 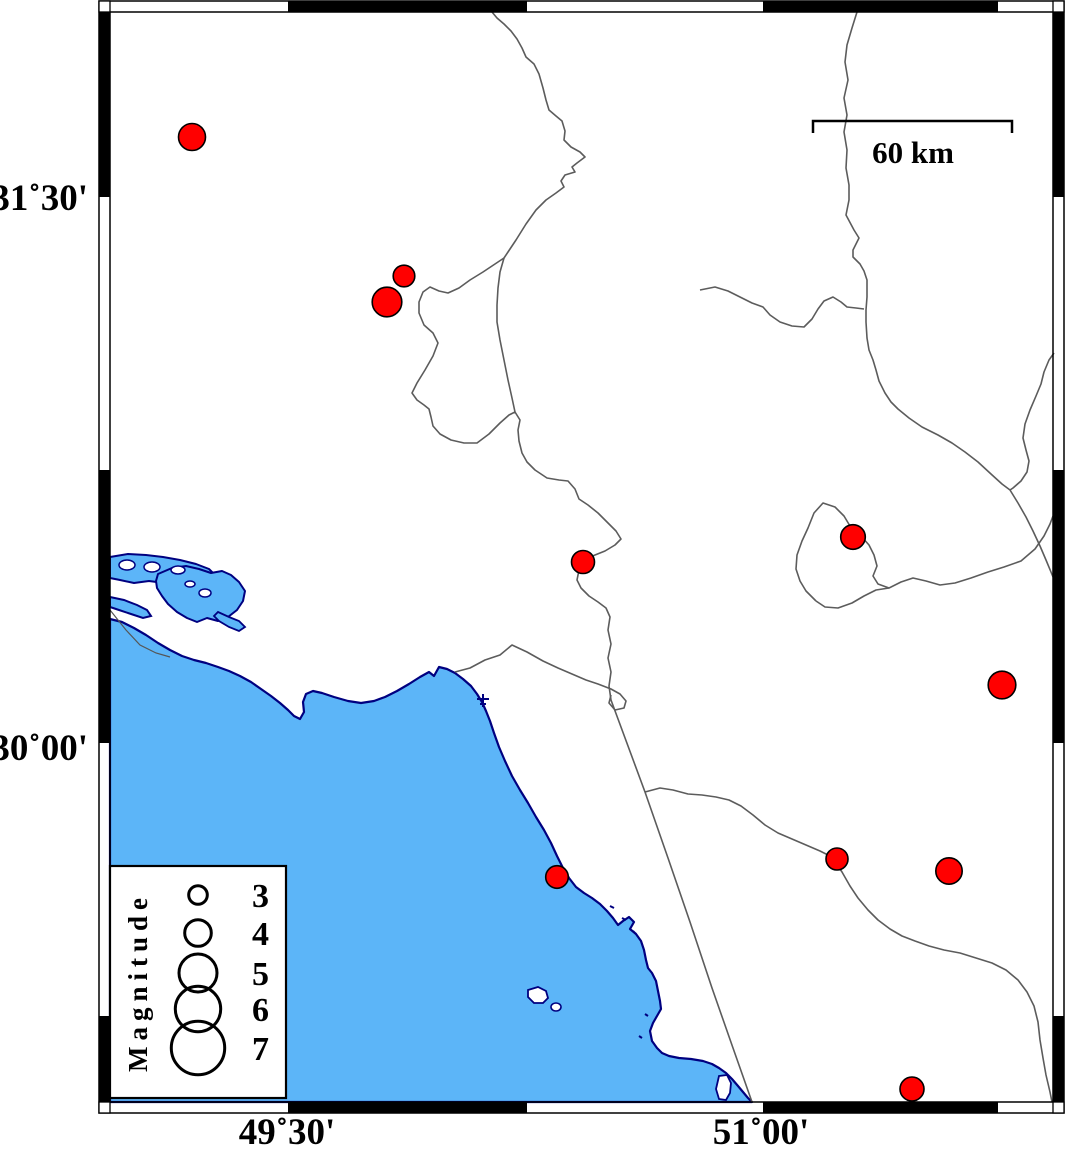 I want to click on x-axis-tick-label: 51˚00', so click(x=761, y=1131).